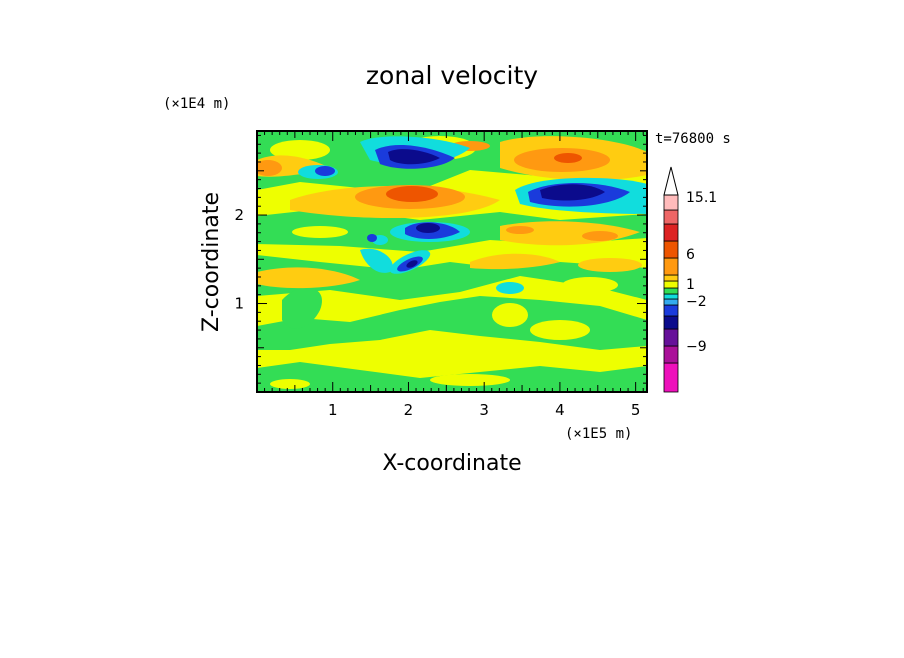  I want to click on x-unit-label: (×1E5 m), so click(598, 434).